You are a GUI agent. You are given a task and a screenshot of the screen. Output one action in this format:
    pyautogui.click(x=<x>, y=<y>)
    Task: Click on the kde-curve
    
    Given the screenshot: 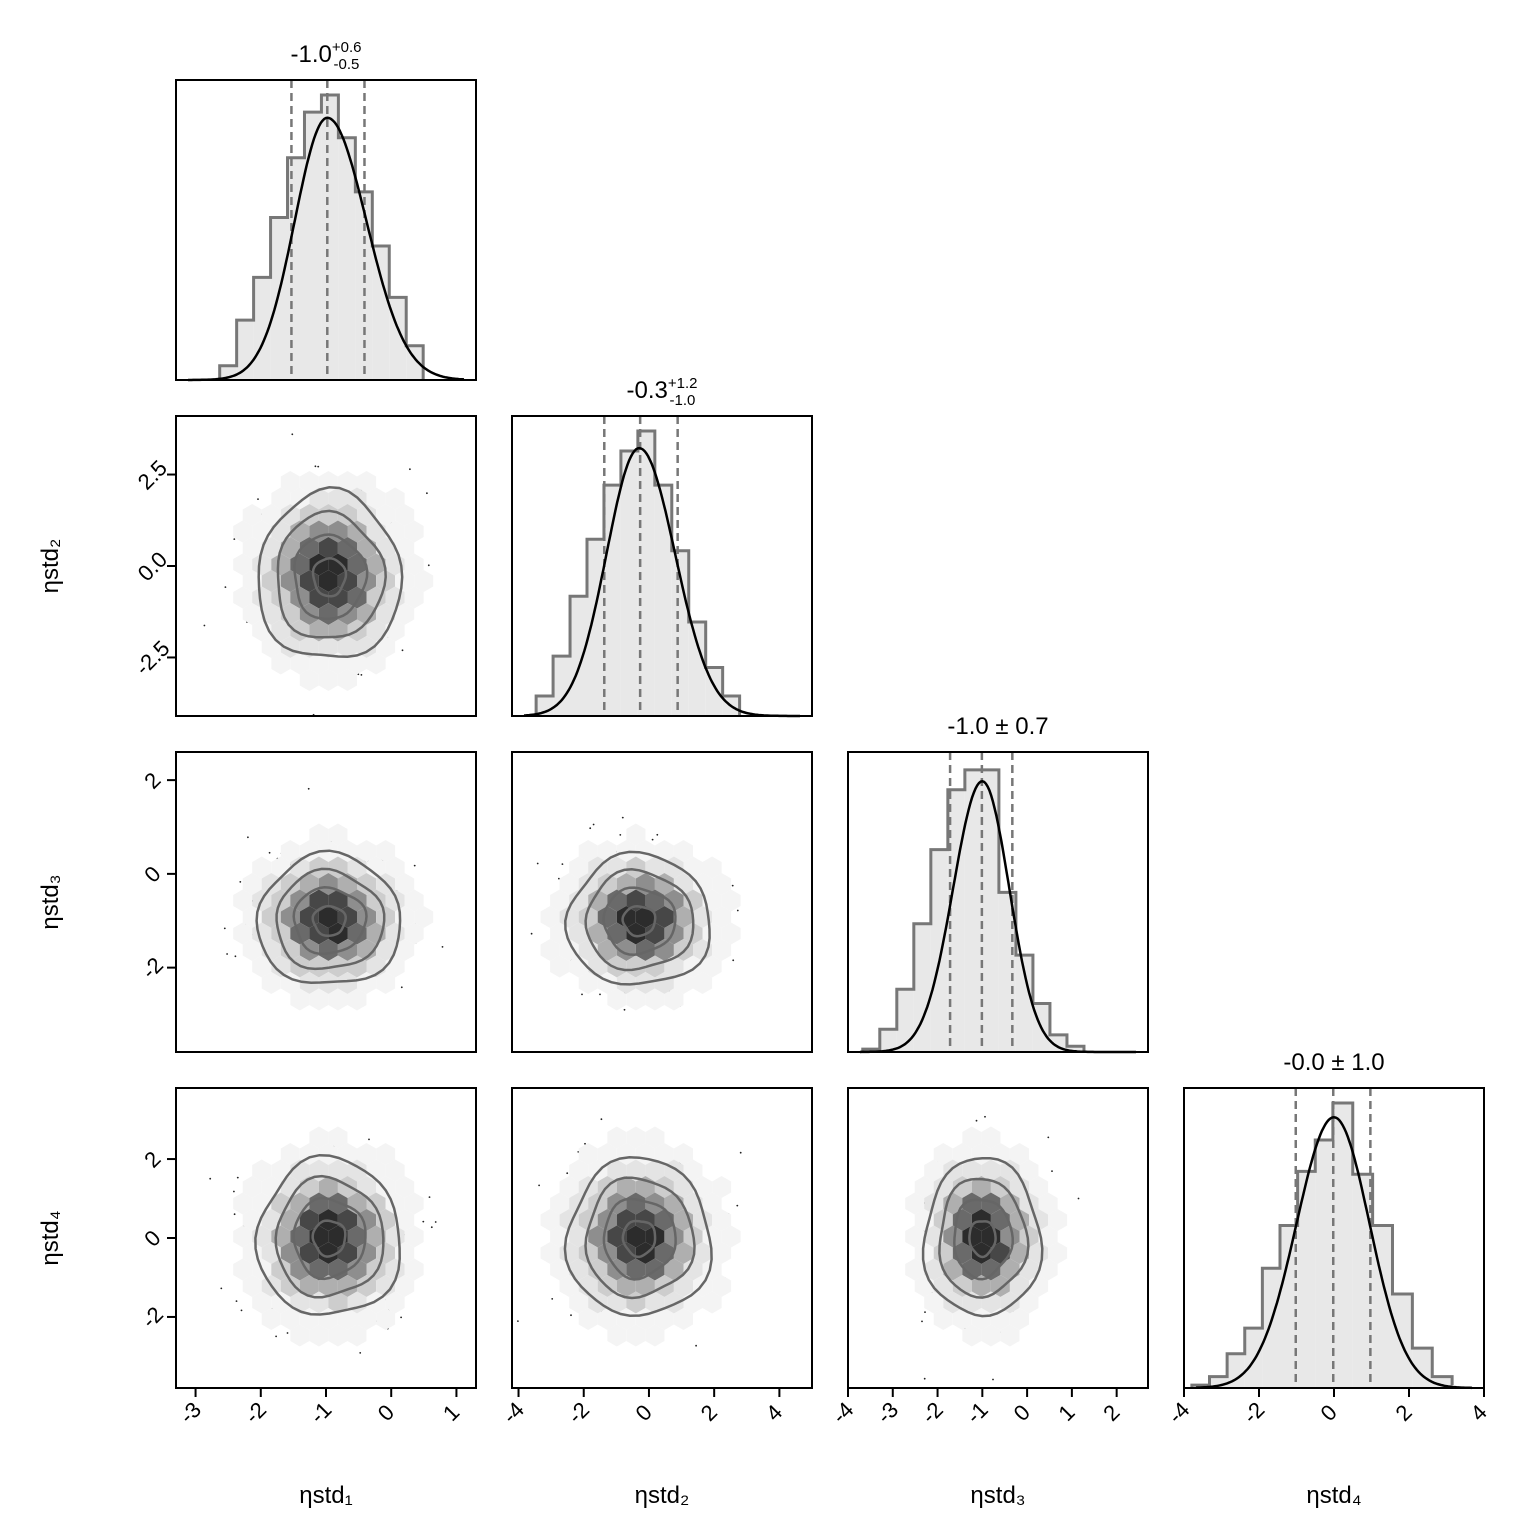 What is the action you would take?
    pyautogui.click(x=326, y=249)
    